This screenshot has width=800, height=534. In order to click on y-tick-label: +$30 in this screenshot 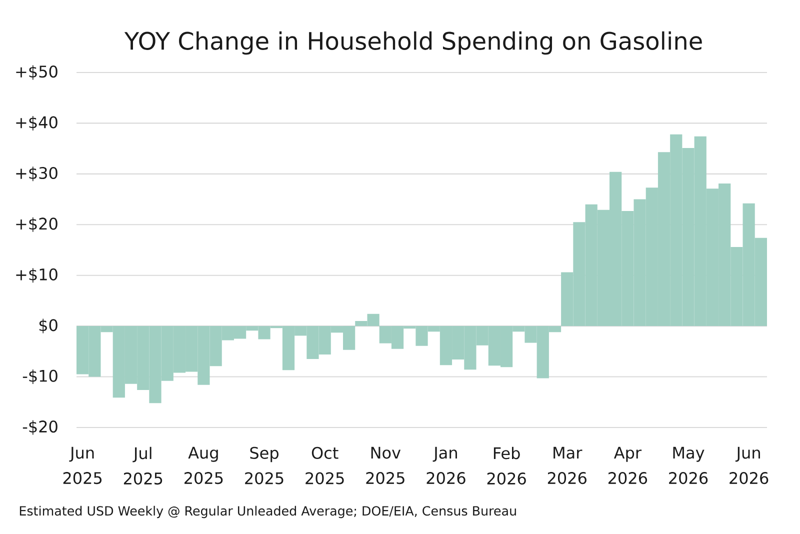, I will do `click(37, 174)`.